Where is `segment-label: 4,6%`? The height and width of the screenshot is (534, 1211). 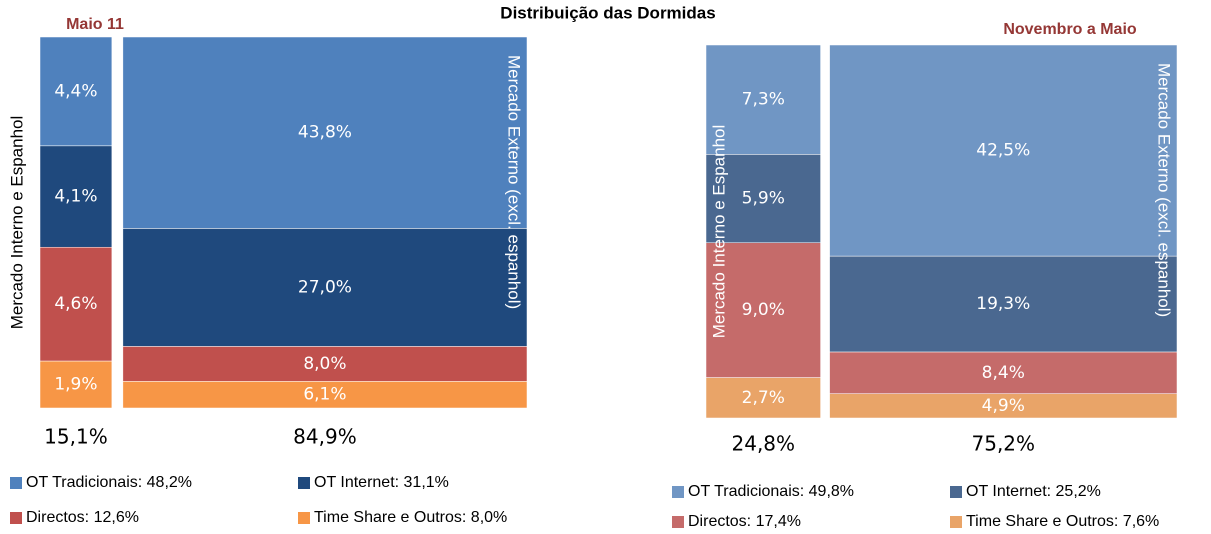 segment-label: 4,6% is located at coordinates (75, 304).